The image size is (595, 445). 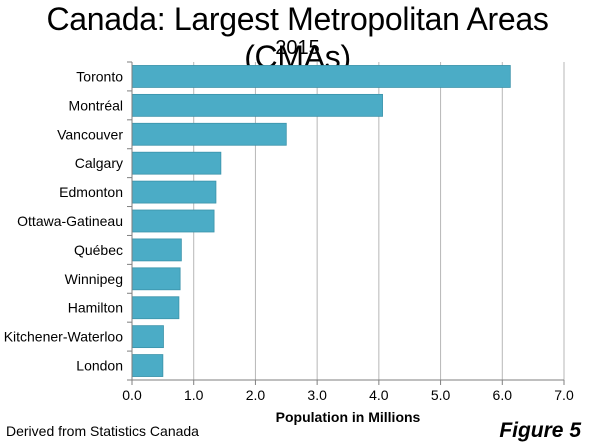 I want to click on category-label: Québec, so click(x=98, y=250).